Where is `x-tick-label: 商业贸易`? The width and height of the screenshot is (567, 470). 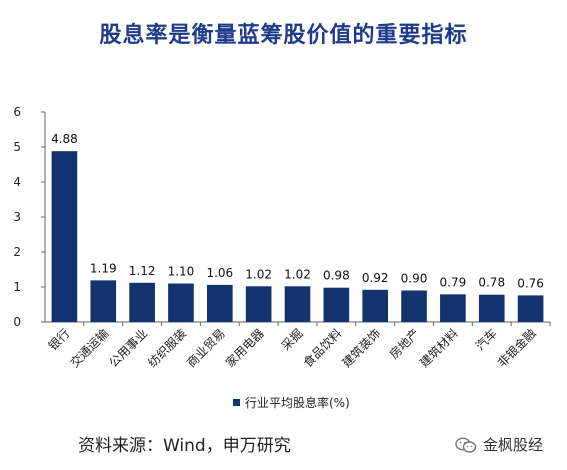 x-tick-label: 商业贸易 is located at coordinates (205, 348).